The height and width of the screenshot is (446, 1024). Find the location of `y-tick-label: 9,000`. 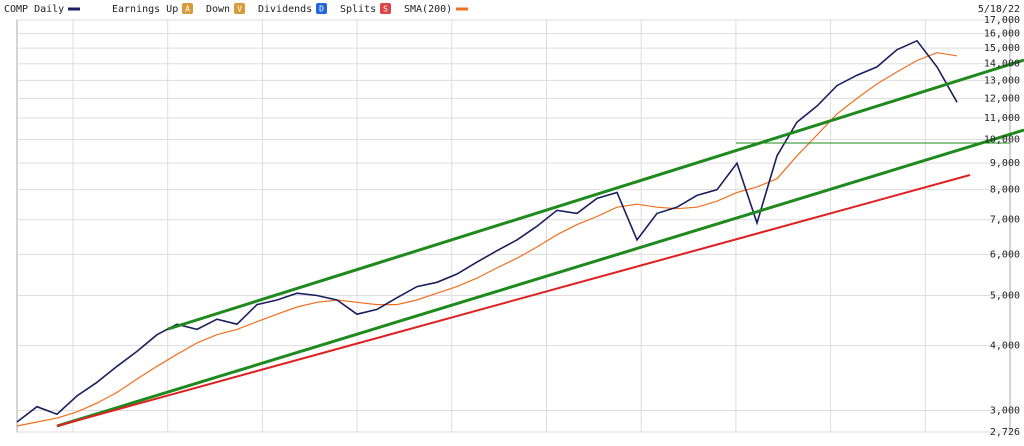

y-tick-label: 9,000 is located at coordinates (1005, 163).